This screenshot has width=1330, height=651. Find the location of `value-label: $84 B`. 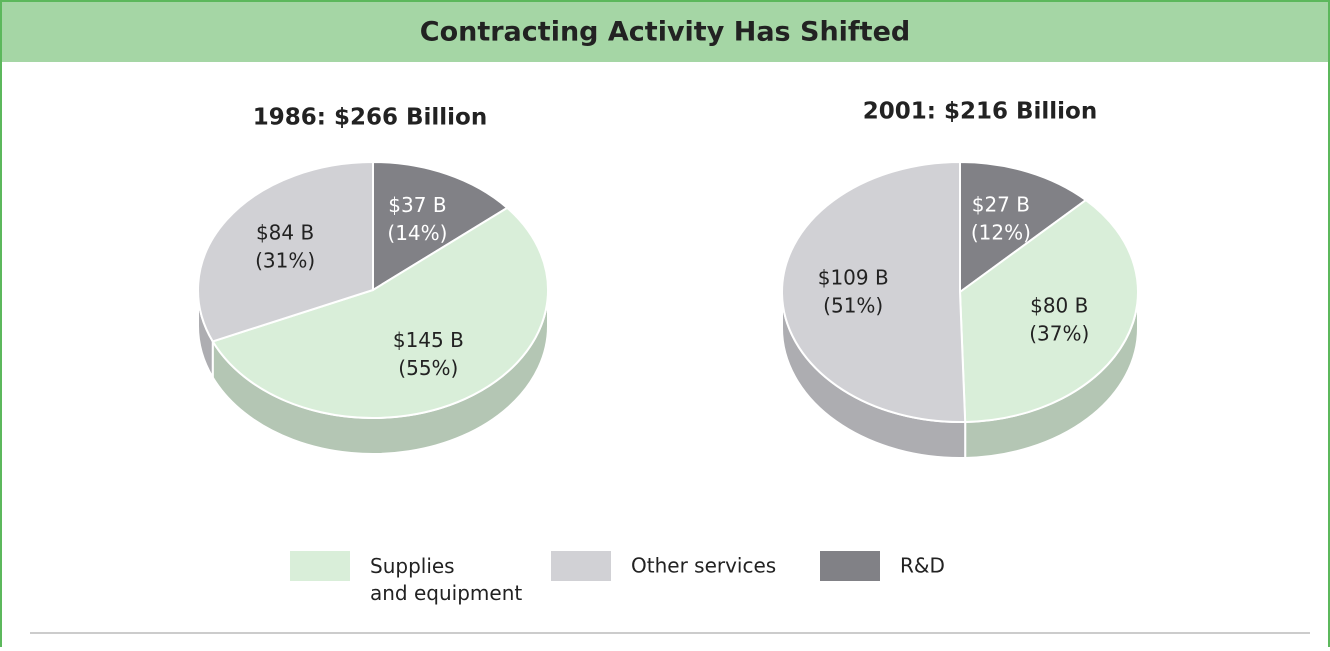

value-label: $84 B is located at coordinates (285, 232).